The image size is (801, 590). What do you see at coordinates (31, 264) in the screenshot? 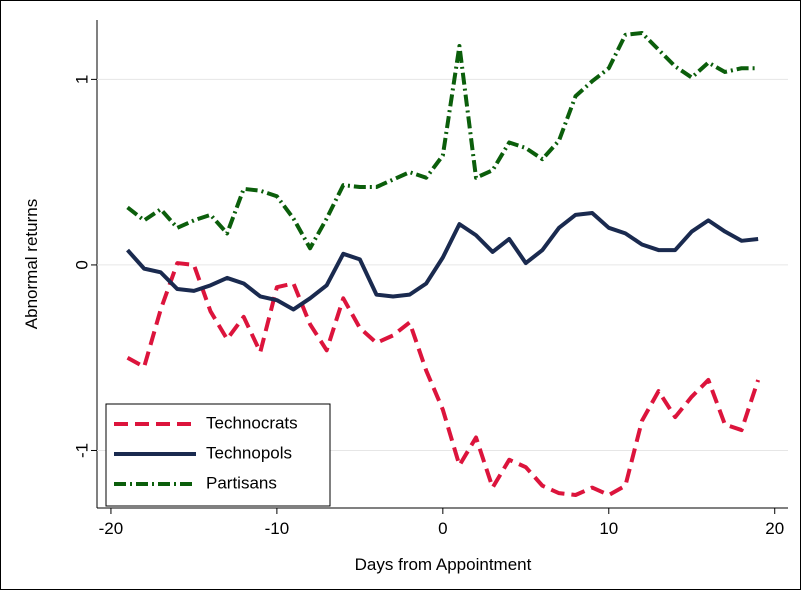
I see `y-axis-label: Abnormal returns` at bounding box center [31, 264].